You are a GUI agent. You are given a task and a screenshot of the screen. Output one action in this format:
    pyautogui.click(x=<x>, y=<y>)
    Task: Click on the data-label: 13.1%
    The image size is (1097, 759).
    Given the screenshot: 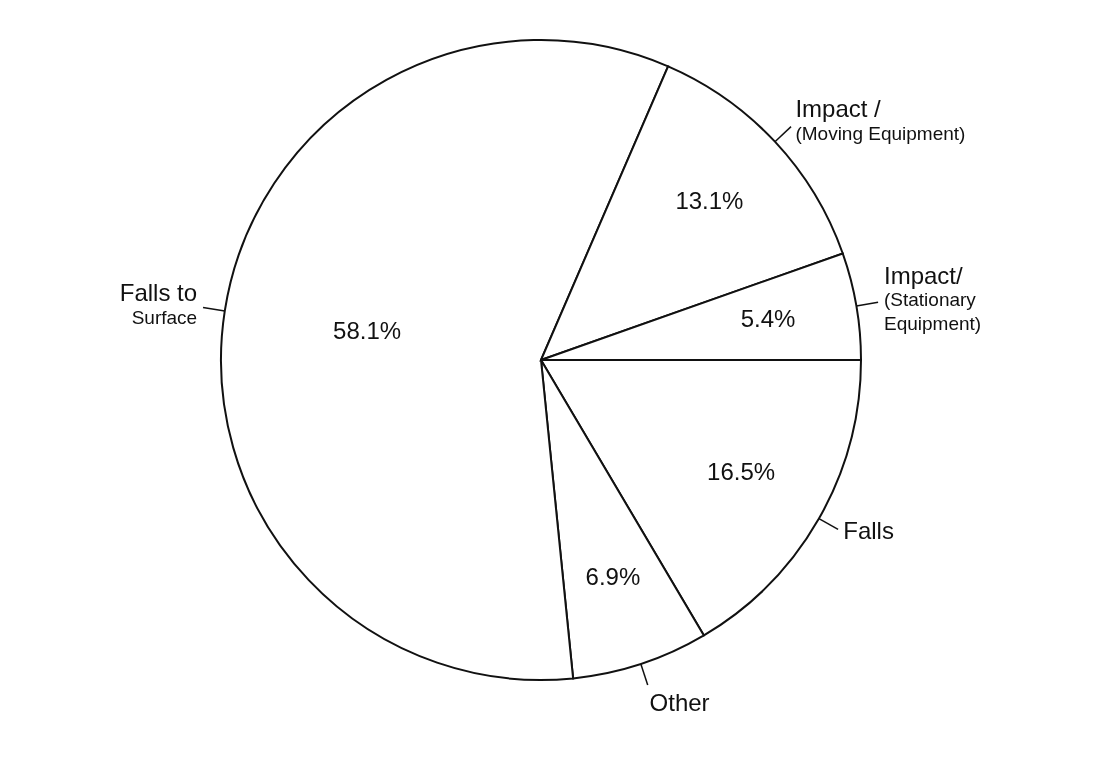 What is the action you would take?
    pyautogui.click(x=709, y=201)
    